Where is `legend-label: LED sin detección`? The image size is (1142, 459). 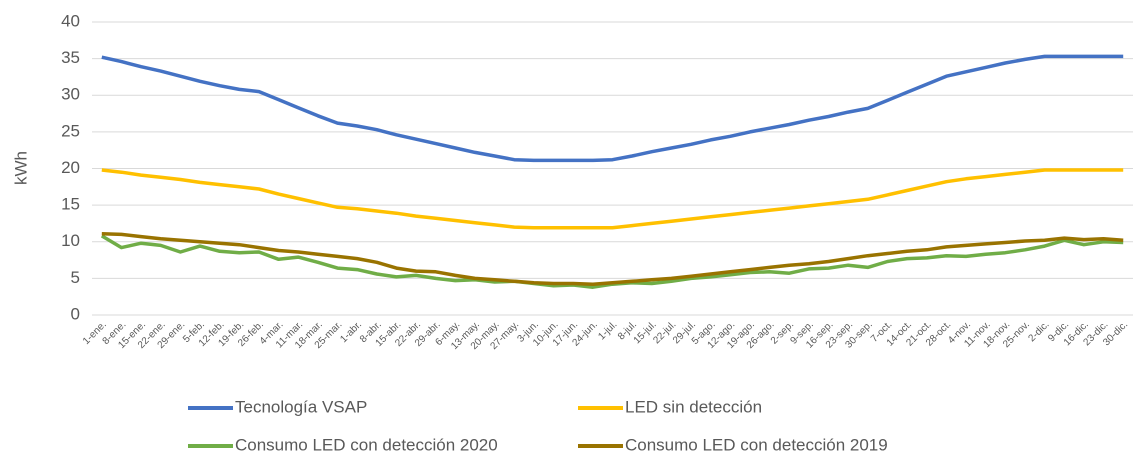
legend-label: LED sin detección is located at coordinates (693, 406).